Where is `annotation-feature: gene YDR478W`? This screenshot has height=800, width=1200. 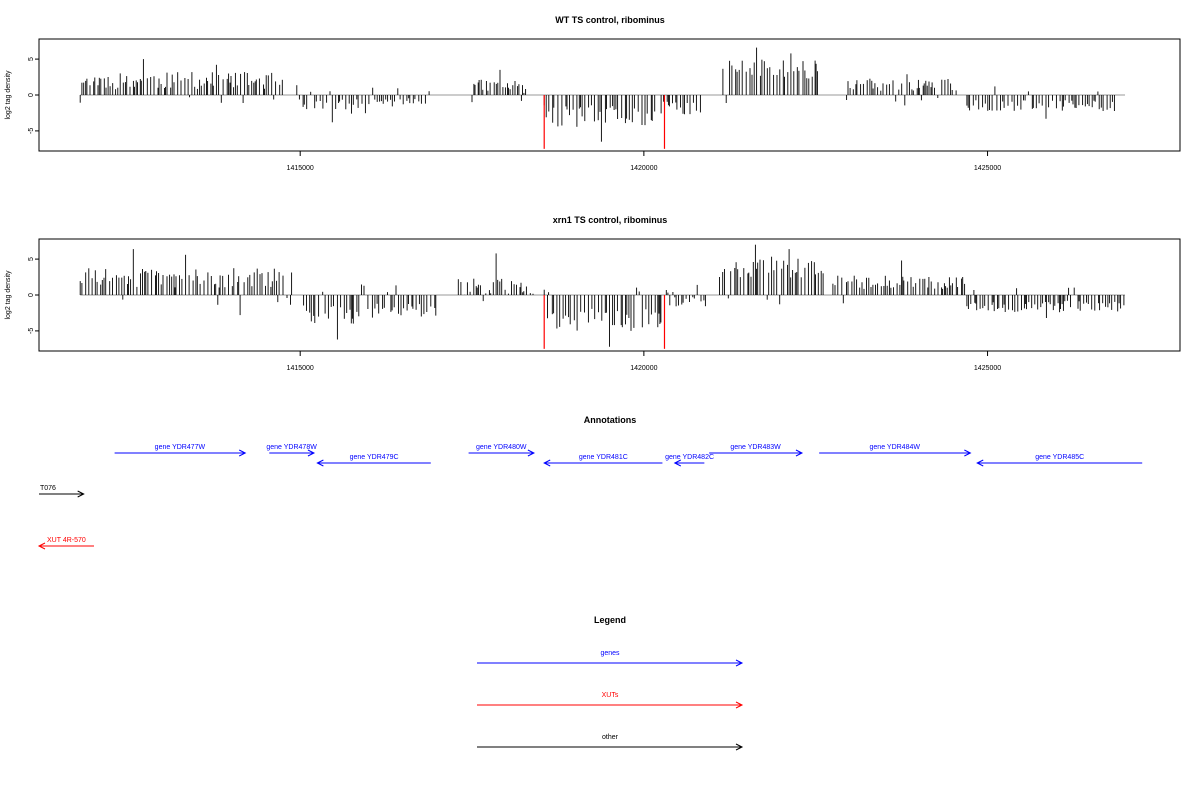
annotation-feature: gene YDR478W is located at coordinates (291, 450).